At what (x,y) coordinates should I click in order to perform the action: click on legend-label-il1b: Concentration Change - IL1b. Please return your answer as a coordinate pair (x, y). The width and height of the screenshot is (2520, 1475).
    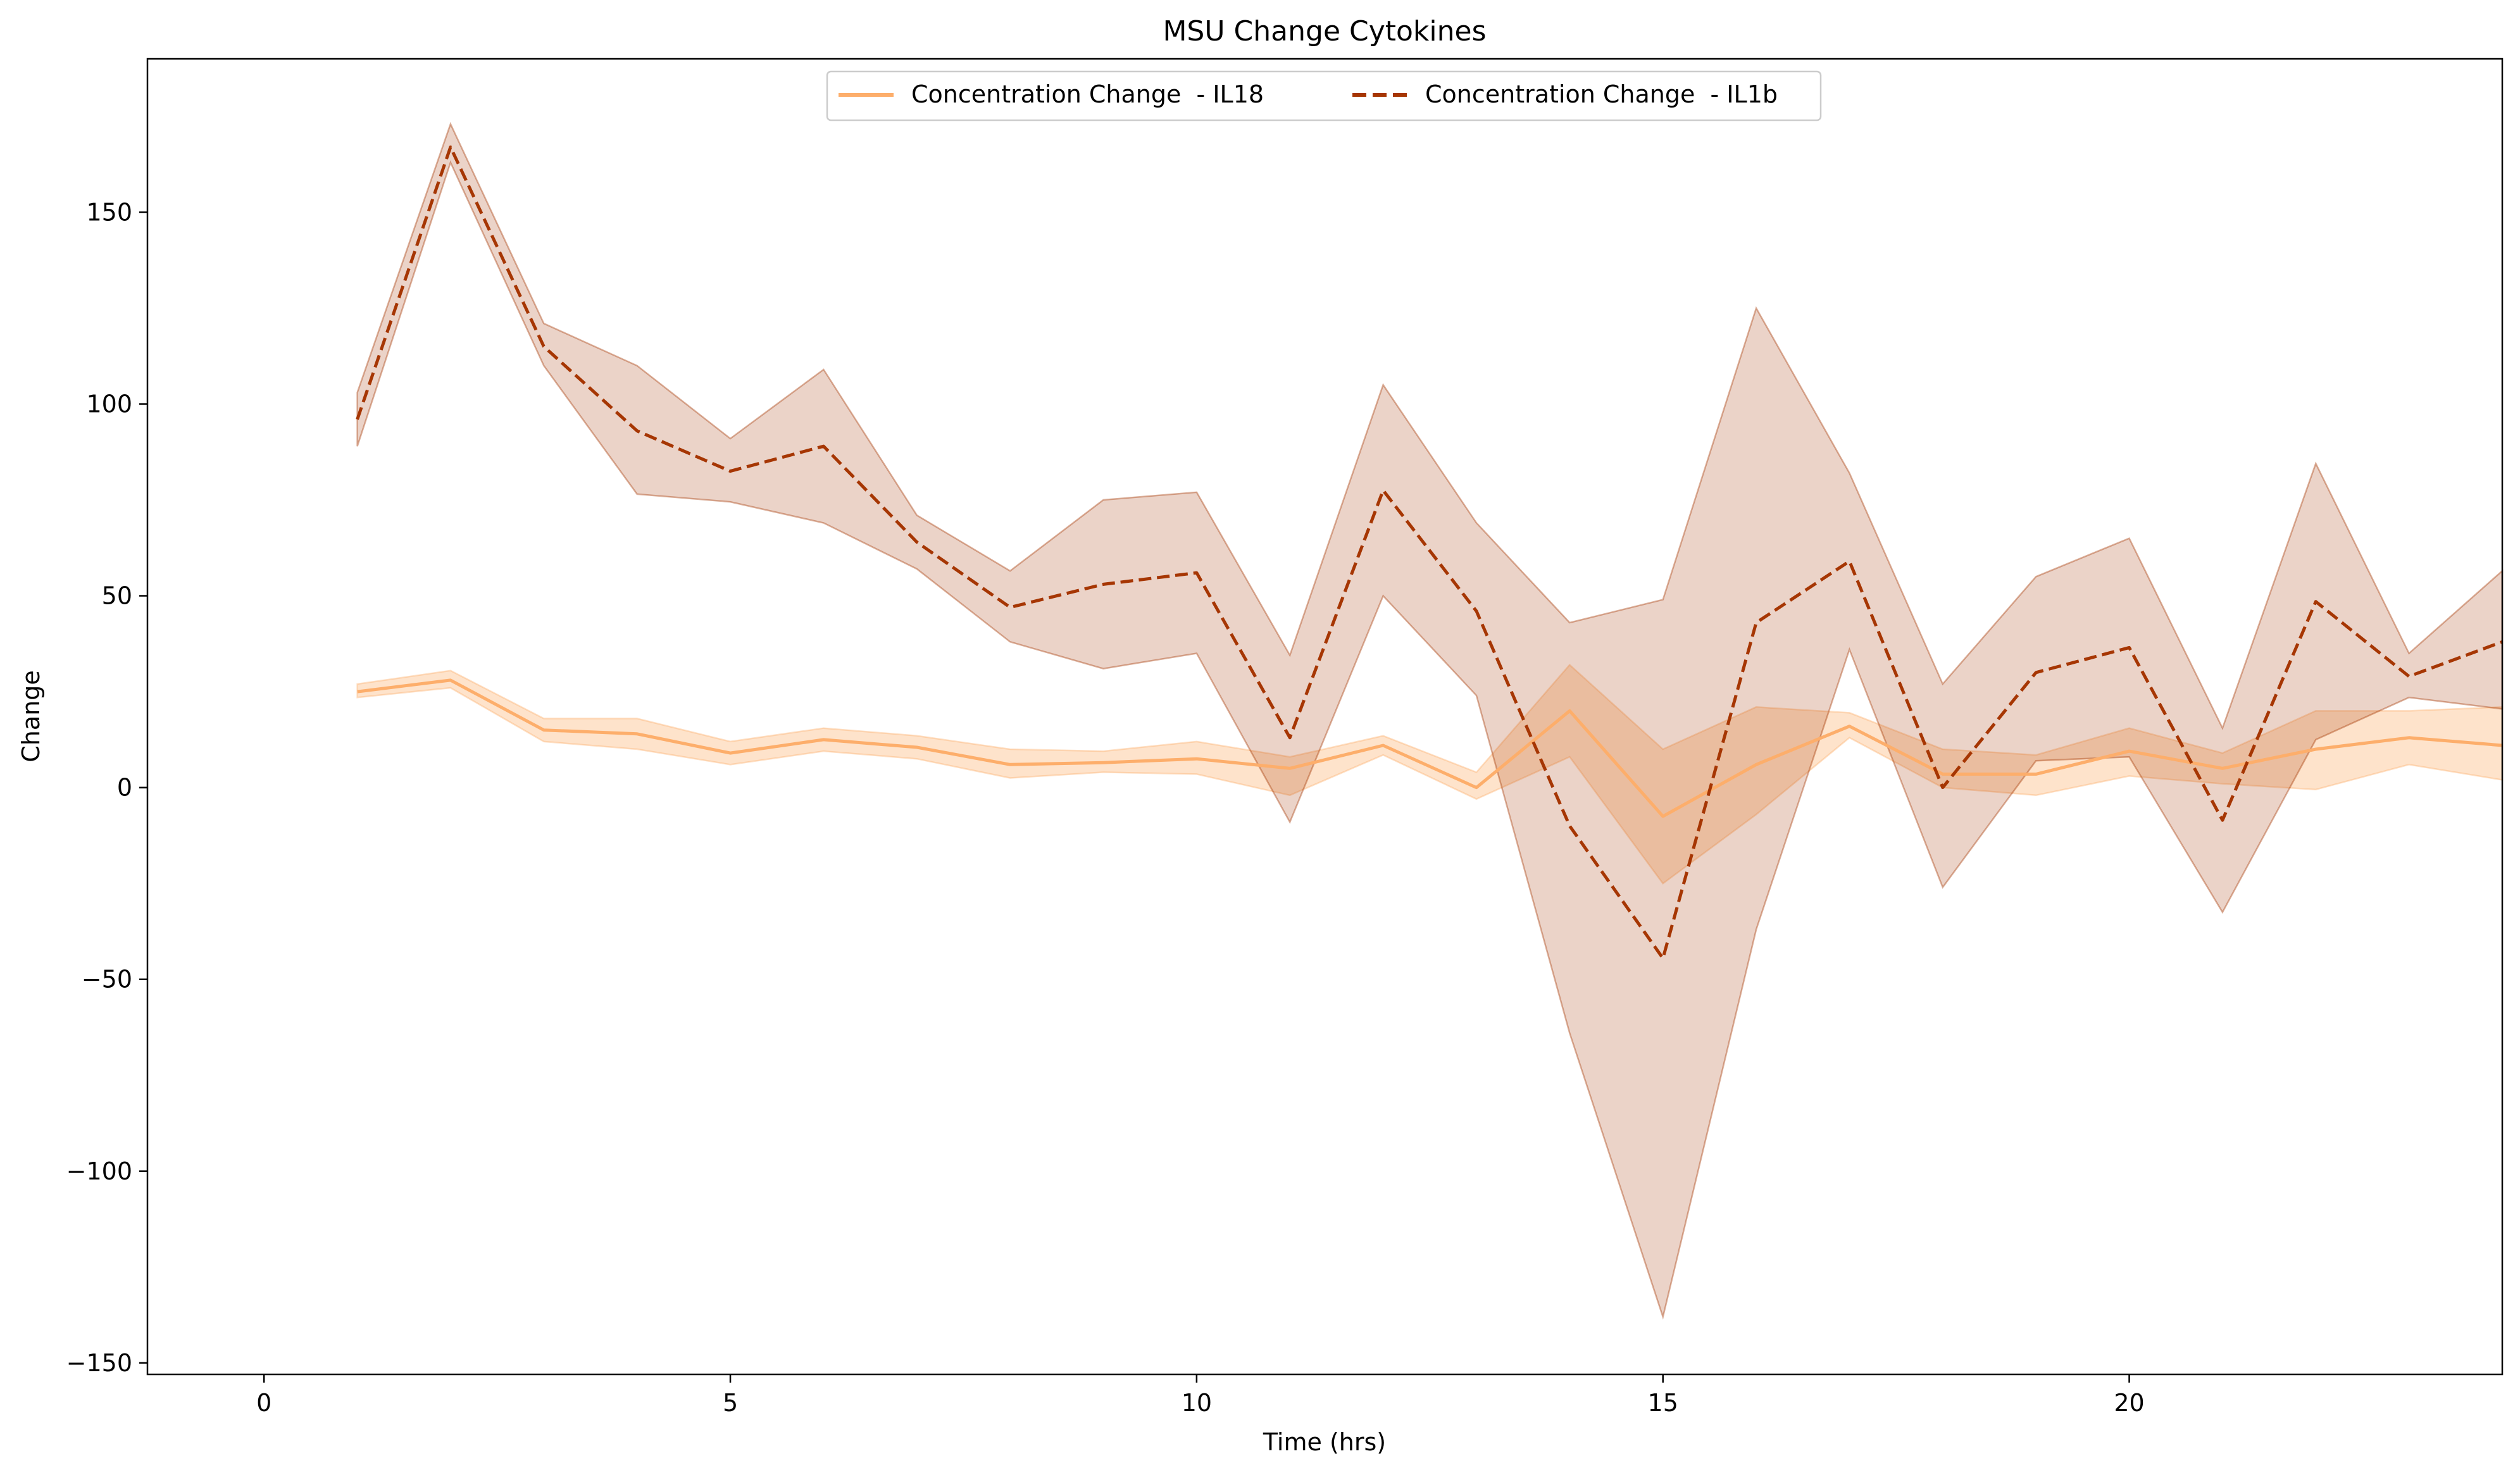
    Looking at the image, I should click on (1601, 94).